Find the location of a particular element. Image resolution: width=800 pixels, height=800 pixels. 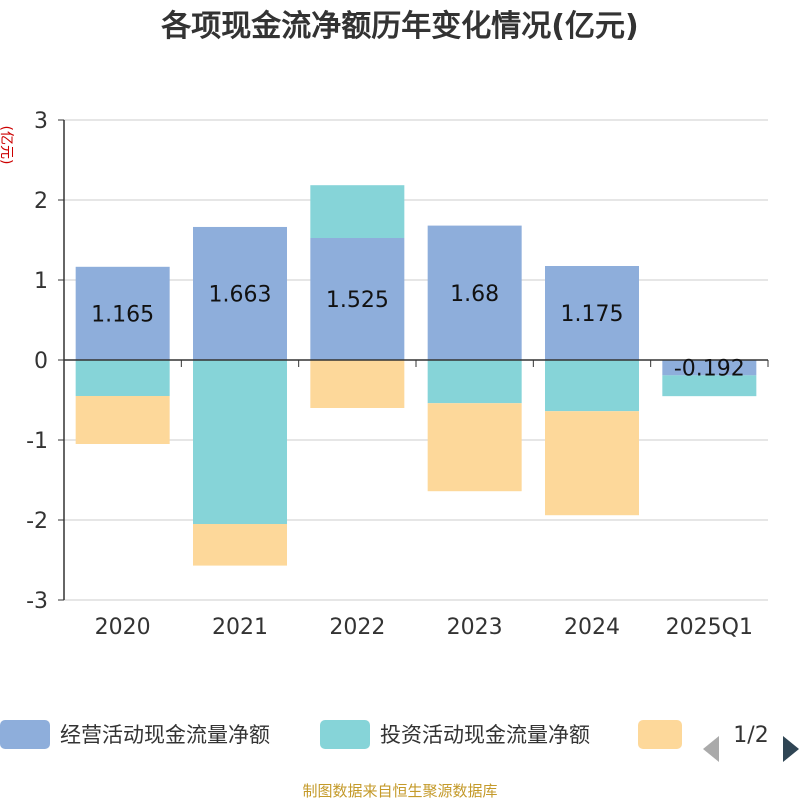

next-page-icon is located at coordinates (791, 749).